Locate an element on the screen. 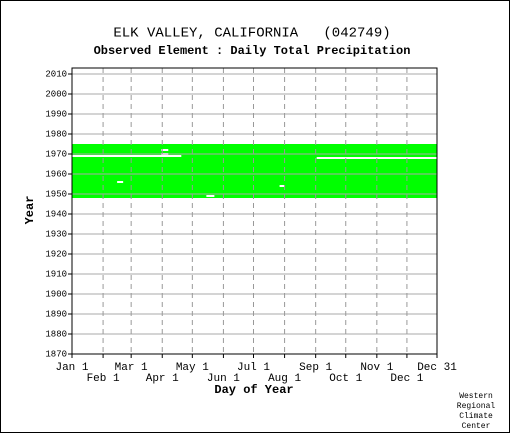 The image size is (510, 433). y-tick-label: 1910 is located at coordinates (56, 274).